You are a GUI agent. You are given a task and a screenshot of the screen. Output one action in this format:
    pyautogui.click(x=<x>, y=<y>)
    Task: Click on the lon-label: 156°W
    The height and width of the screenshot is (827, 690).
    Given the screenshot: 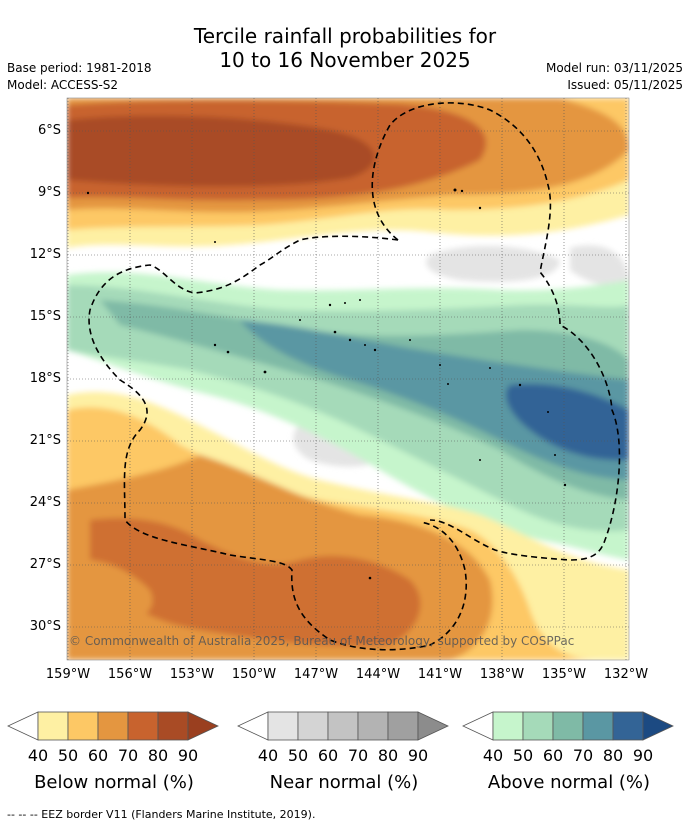 What is the action you would take?
    pyautogui.click(x=130, y=674)
    